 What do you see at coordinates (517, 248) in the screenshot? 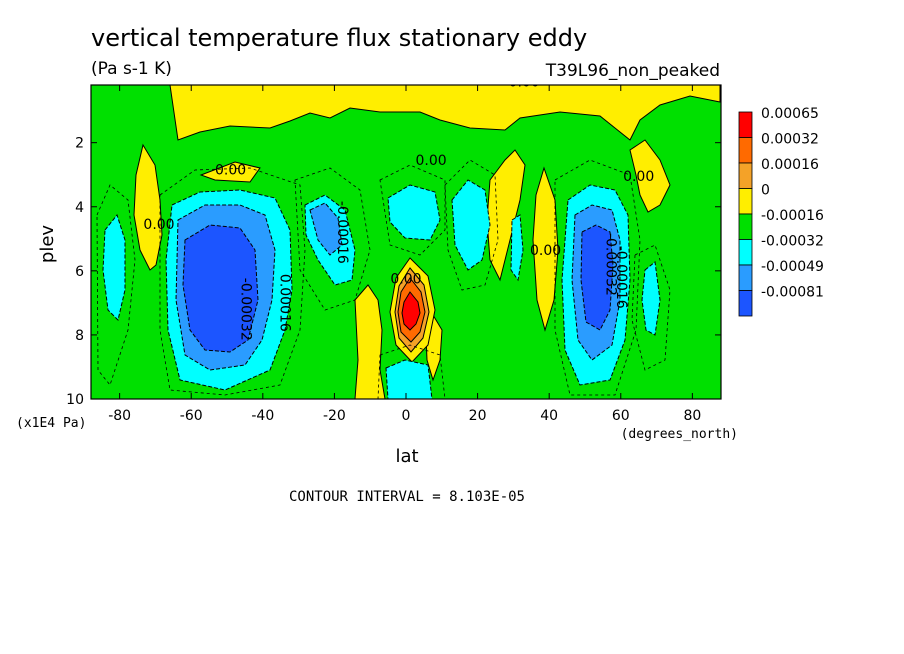
I see `cell-33n` at bounding box center [517, 248].